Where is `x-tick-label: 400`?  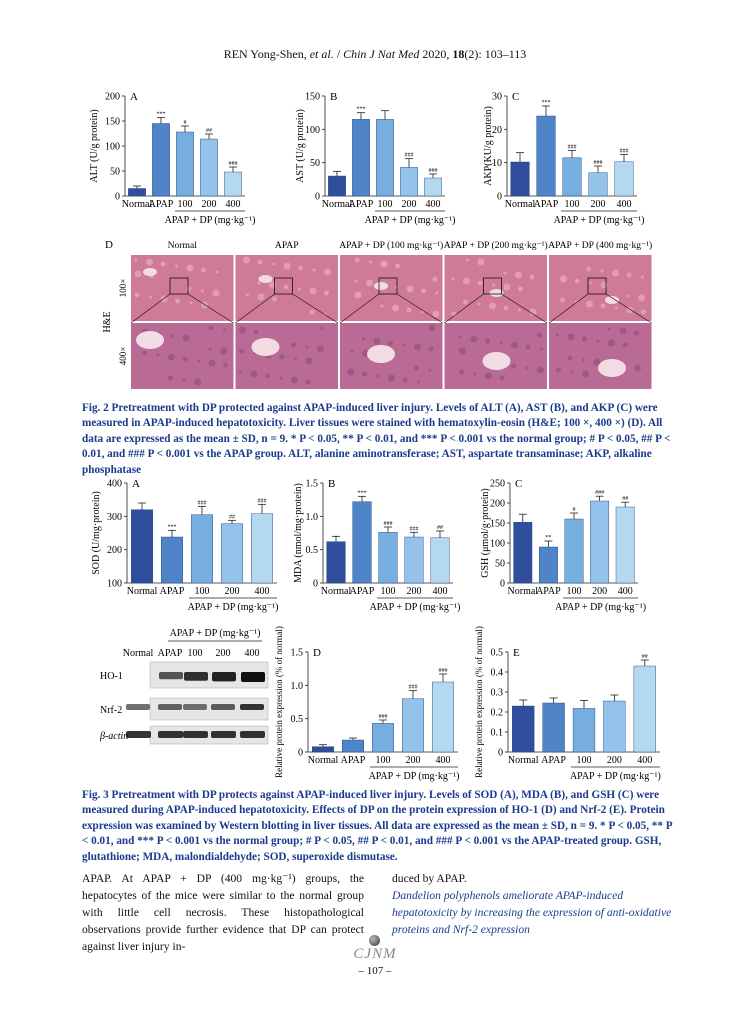 x-tick-label: 400 is located at coordinates (624, 204).